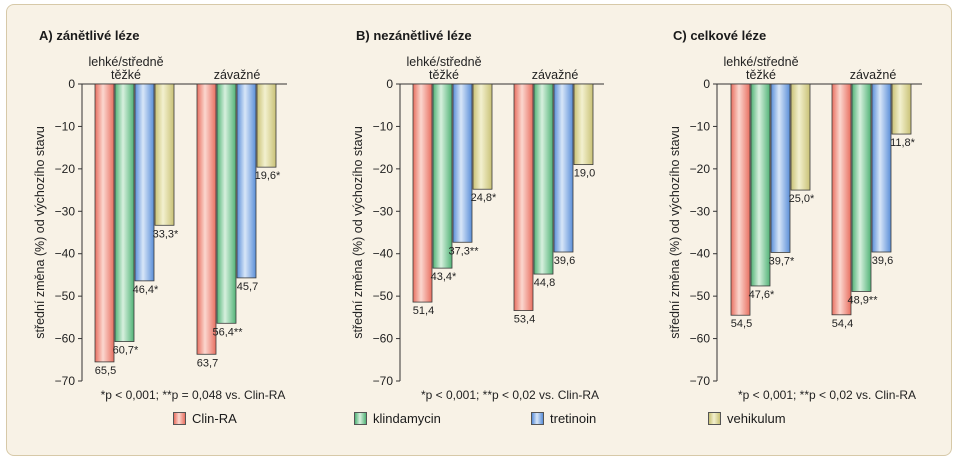  Describe the element at coordinates (89, 35) in the screenshot. I see `panel-a-title: A) zánětlivé léze` at that location.